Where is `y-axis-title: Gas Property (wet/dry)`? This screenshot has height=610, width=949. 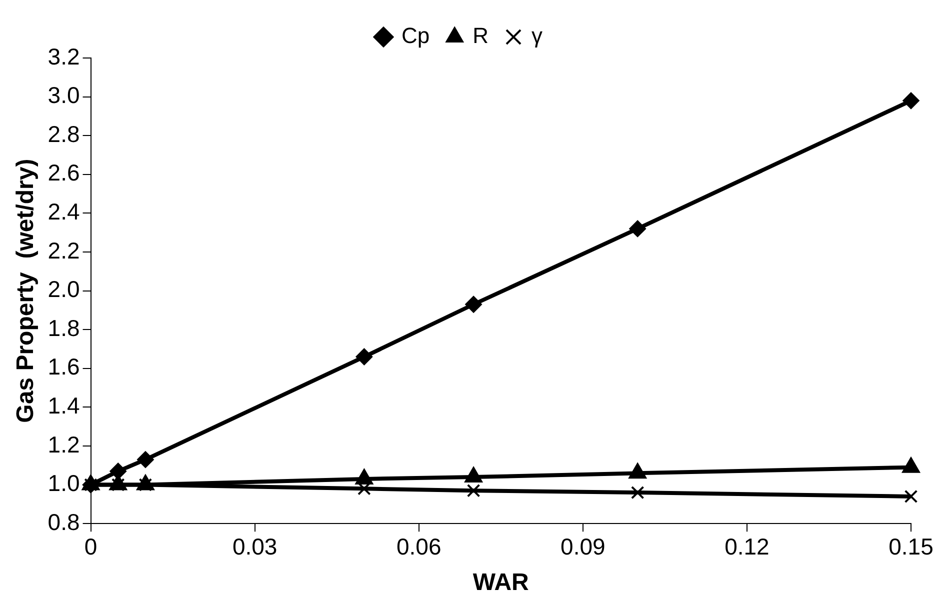 y-axis-title: Gas Property (wet/dry) is located at coordinates (26, 290).